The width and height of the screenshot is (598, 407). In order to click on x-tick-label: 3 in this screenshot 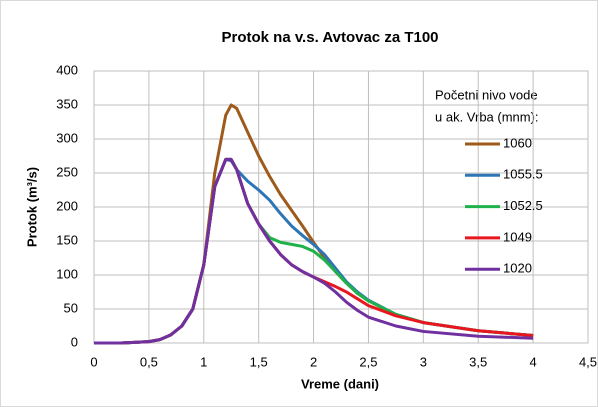, I will do `click(423, 361)`.